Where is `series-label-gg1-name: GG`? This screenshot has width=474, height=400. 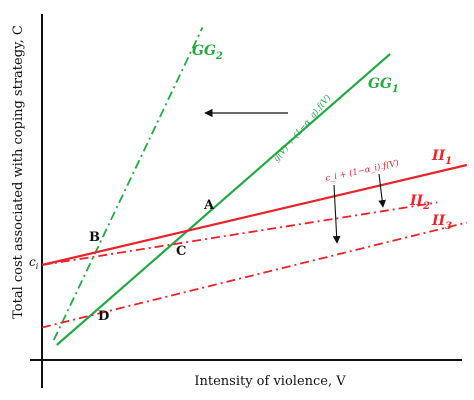 series-label-gg1-name: GG is located at coordinates (380, 84).